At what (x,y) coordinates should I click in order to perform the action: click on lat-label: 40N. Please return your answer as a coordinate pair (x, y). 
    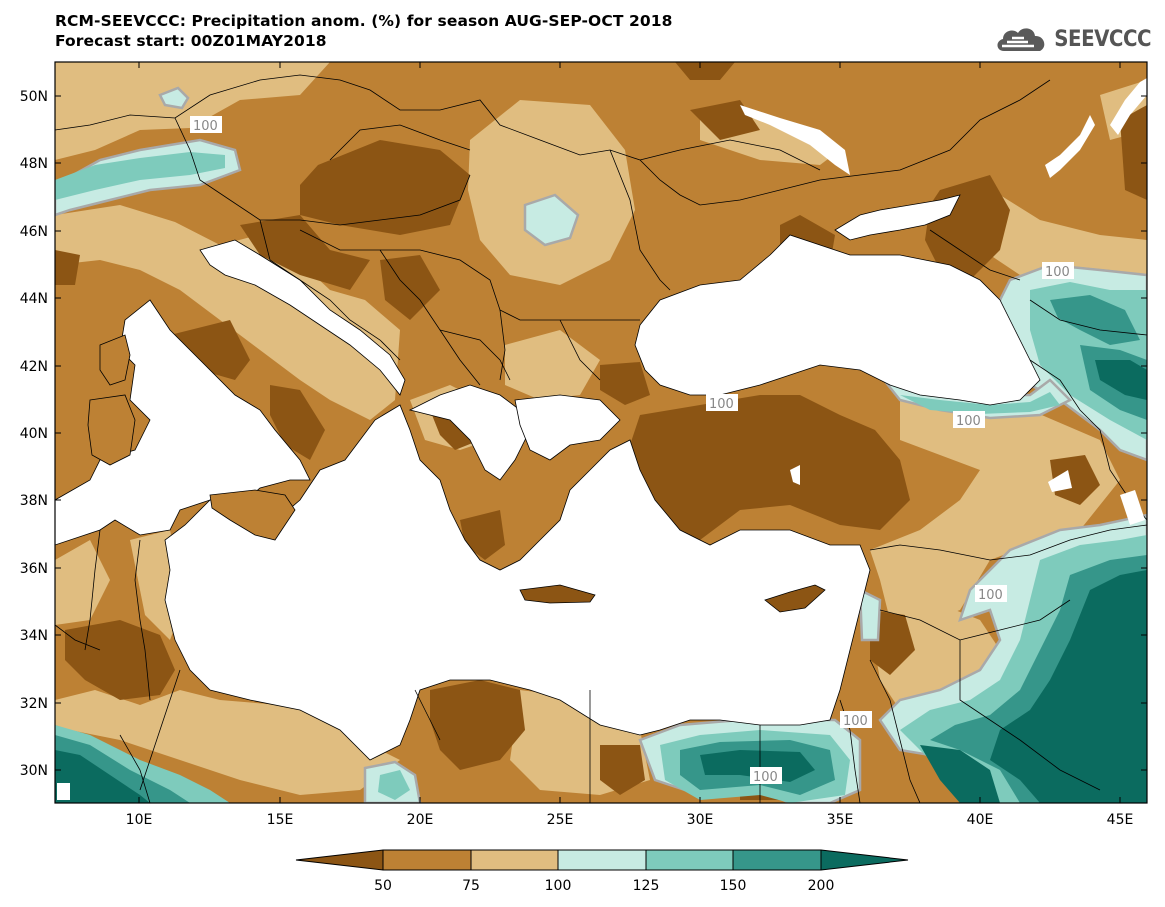
    Looking at the image, I should click on (34, 434).